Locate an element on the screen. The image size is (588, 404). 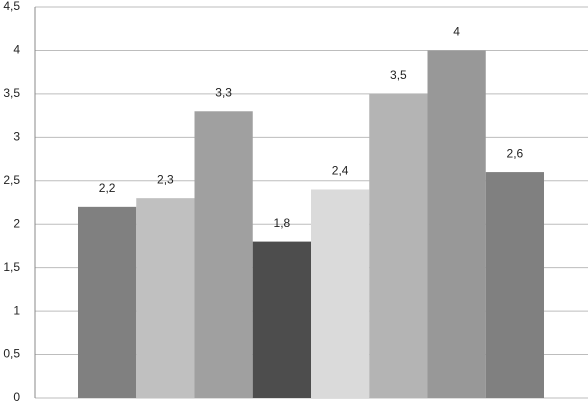
y-tick-label: 1 is located at coordinates (16, 310).